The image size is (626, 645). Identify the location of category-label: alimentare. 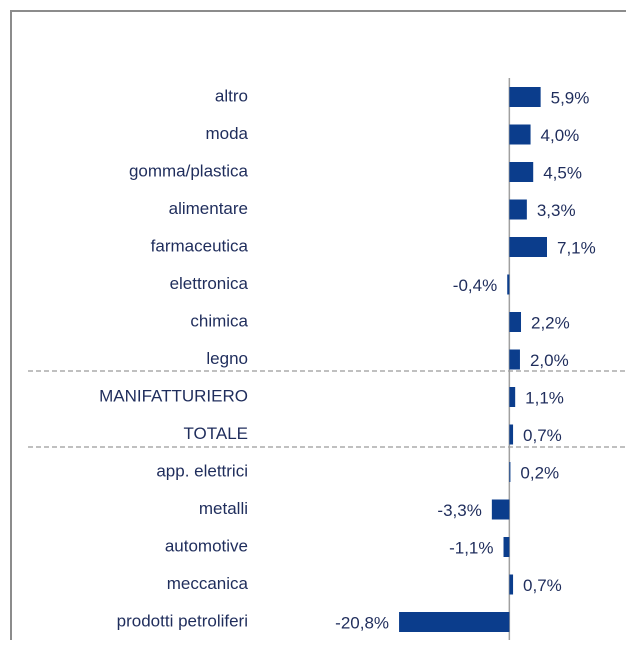
(208, 208).